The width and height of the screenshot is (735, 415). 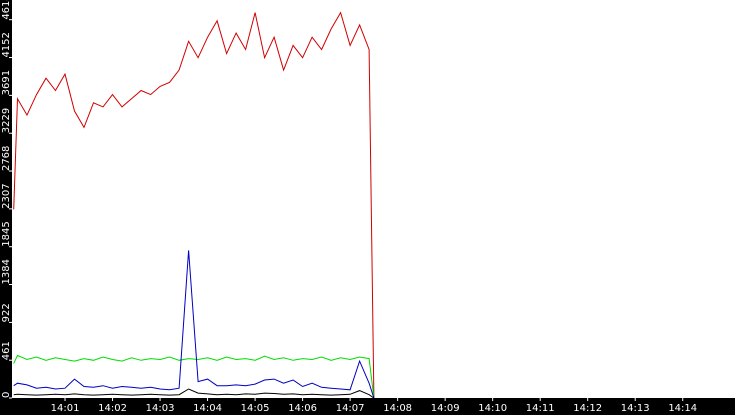 What do you see at coordinates (6, 158) in the screenshot?
I see `y-tick-label: 2768` at bounding box center [6, 158].